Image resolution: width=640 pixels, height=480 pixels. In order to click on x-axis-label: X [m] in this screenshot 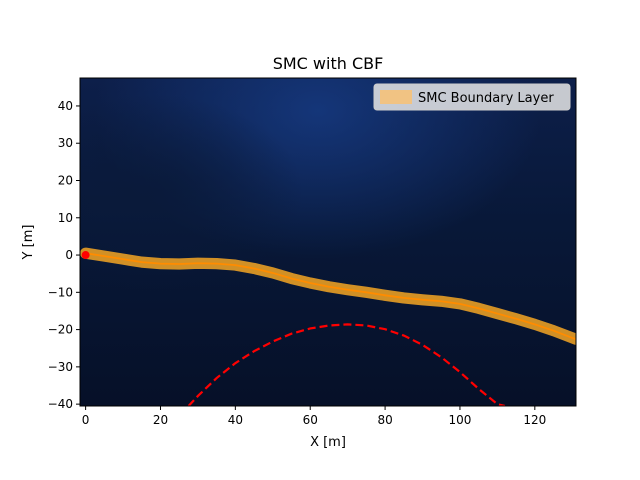, I will do `click(328, 442)`.